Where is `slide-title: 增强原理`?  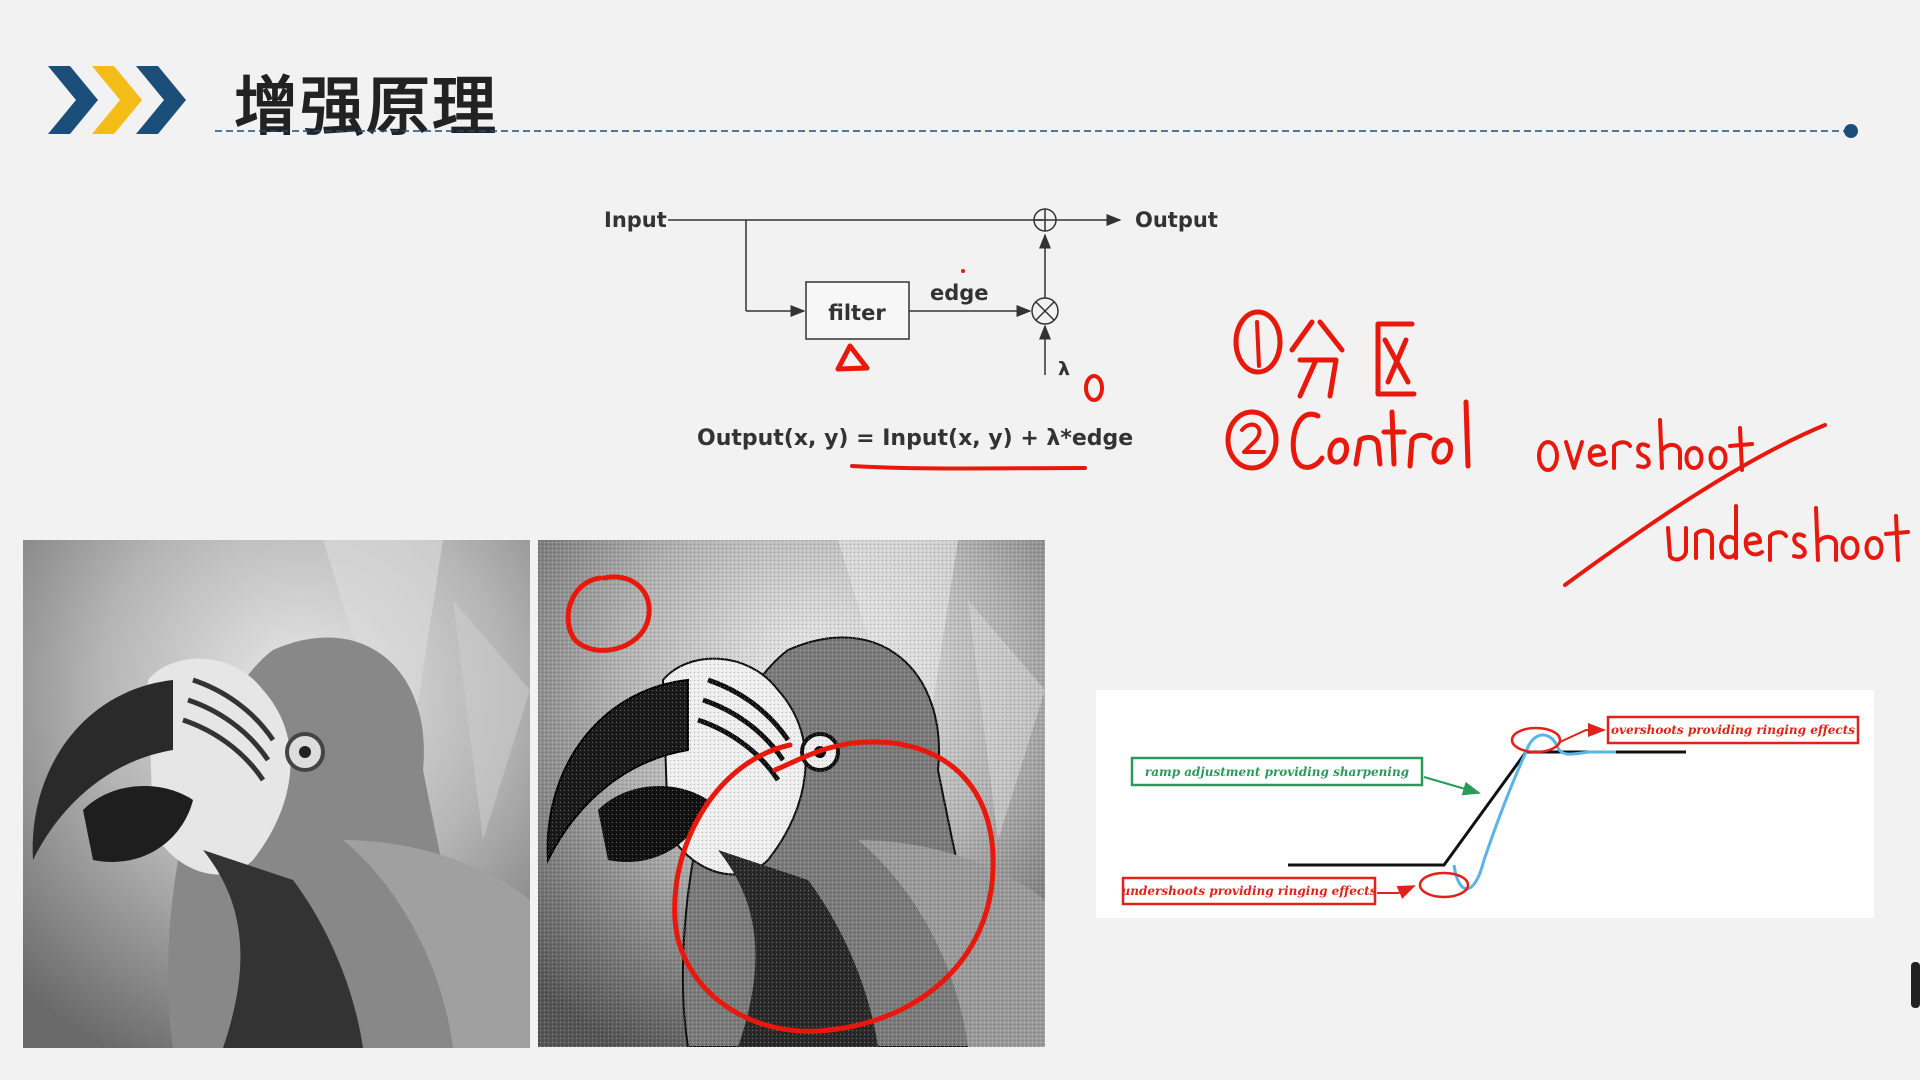 slide-title: 增强原理 is located at coordinates (366, 108).